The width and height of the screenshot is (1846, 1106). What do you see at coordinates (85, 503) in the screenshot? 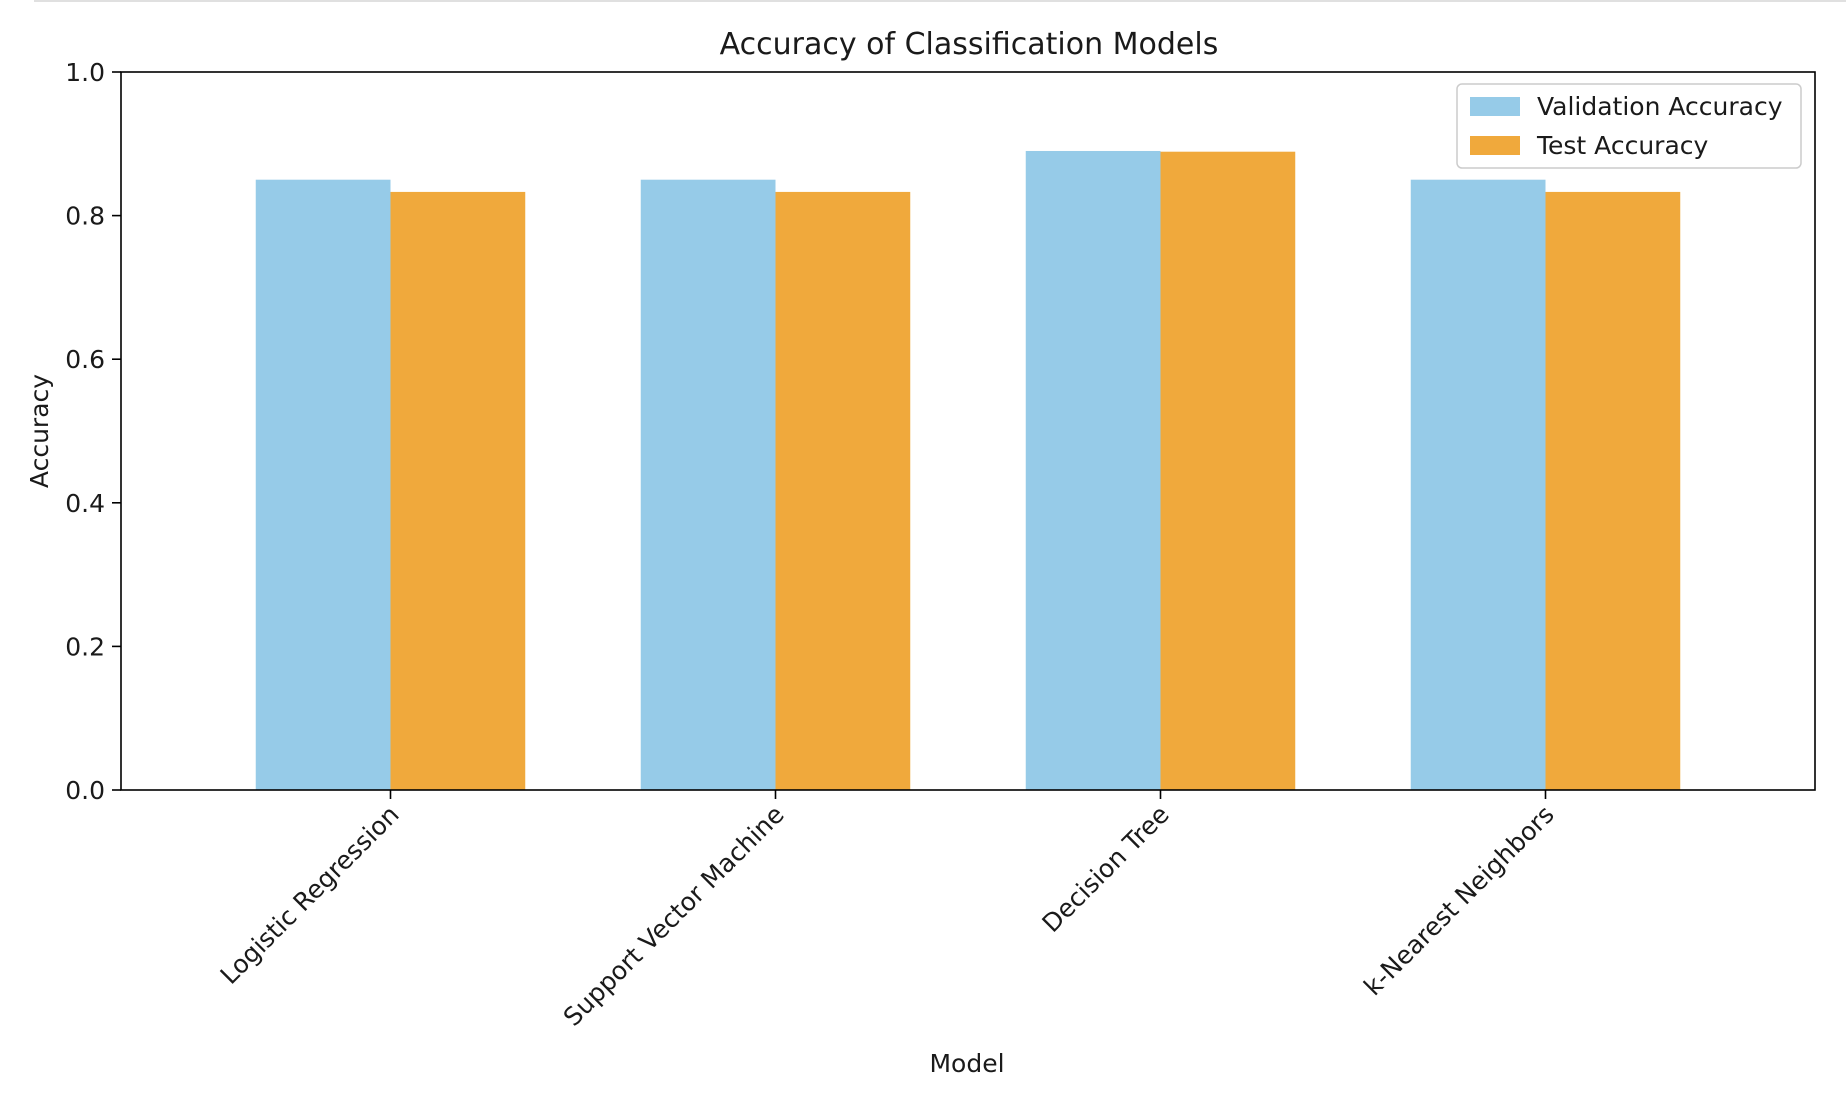
I see `y-tick-label-2: 0.4` at bounding box center [85, 503].